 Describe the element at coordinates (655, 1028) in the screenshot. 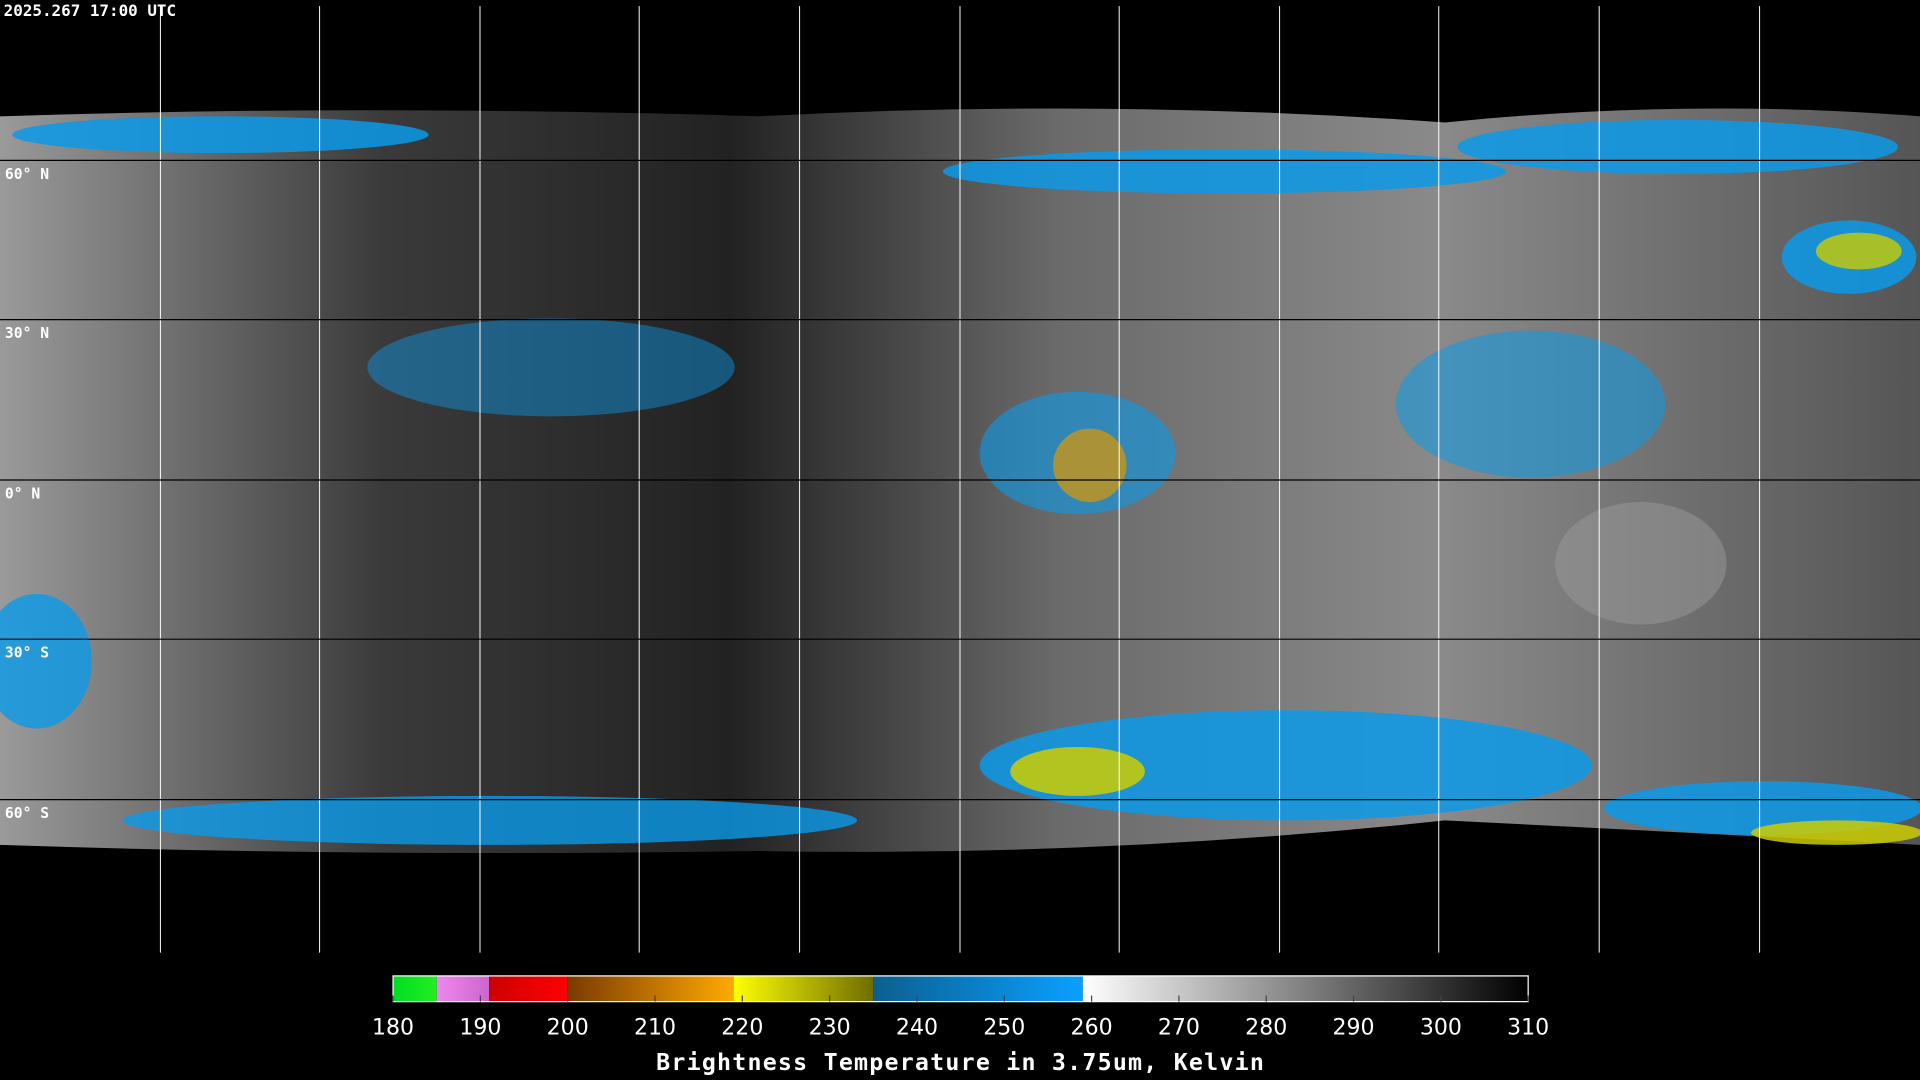

I see `colorbar-tick-label: 210` at that location.